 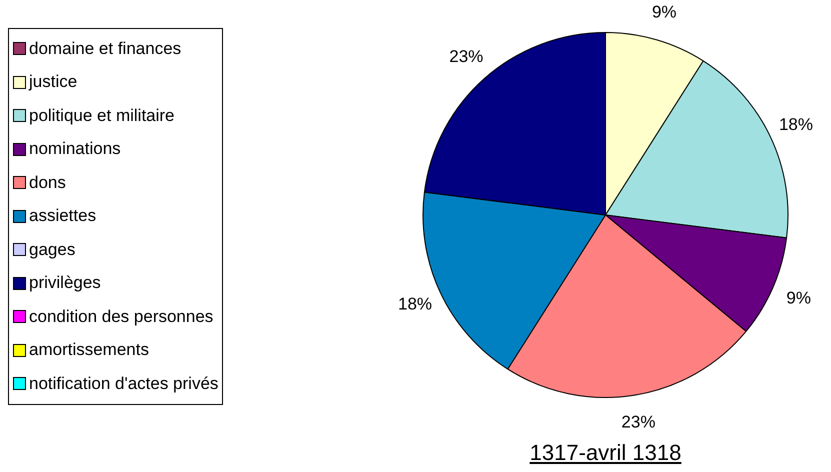 What do you see at coordinates (121, 316) in the screenshot?
I see `legend-label: condition des personnes` at bounding box center [121, 316].